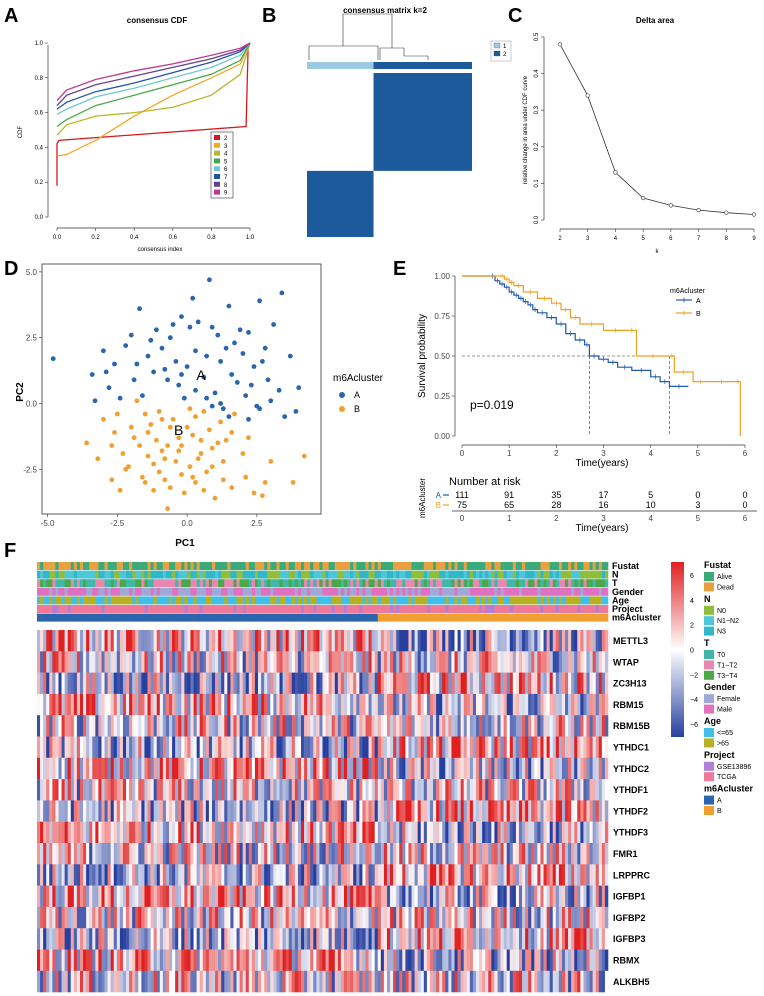 Image resolution: width=764 pixels, height=996 pixels. What do you see at coordinates (692, 626) in the screenshot?
I see `color-scale-tick-label: 2` at bounding box center [692, 626].